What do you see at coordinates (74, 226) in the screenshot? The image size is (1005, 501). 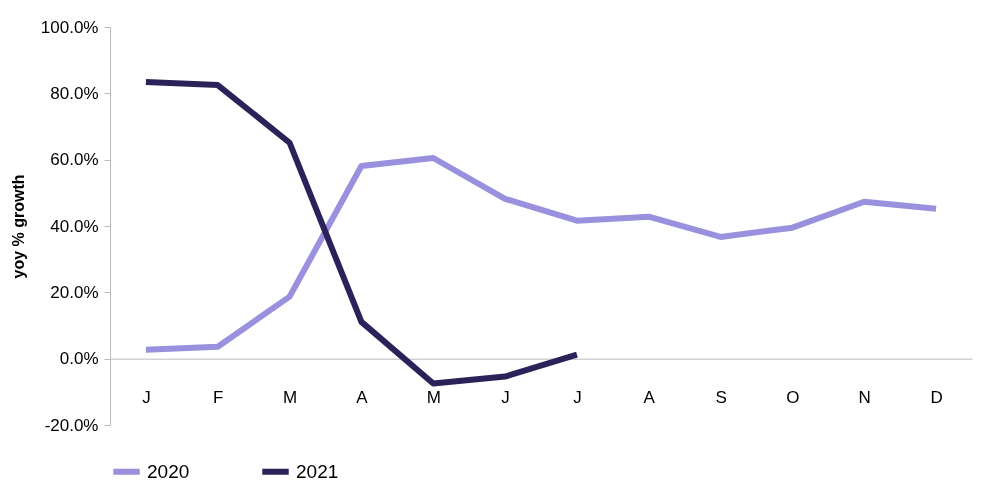 I see `y-tick-label: 40.0%` at bounding box center [74, 226].